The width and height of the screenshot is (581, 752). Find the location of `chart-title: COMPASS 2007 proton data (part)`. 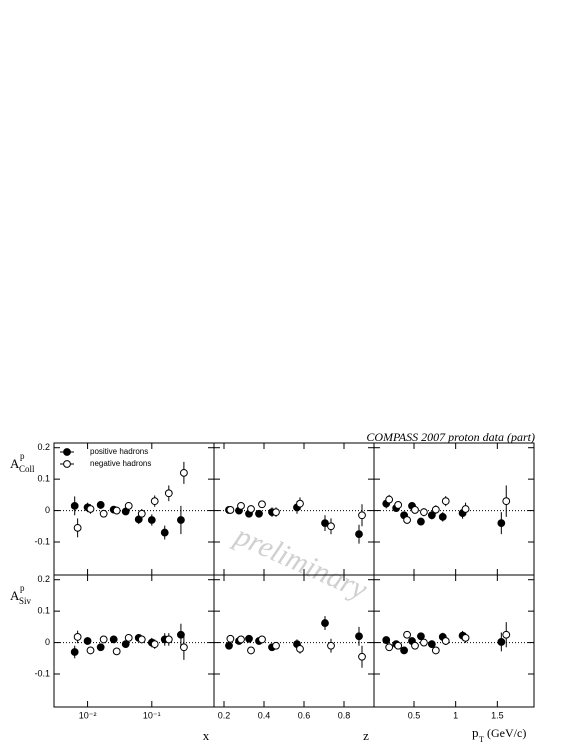

chart-title: COMPASS 2007 proton data (part) is located at coordinates (450, 437).